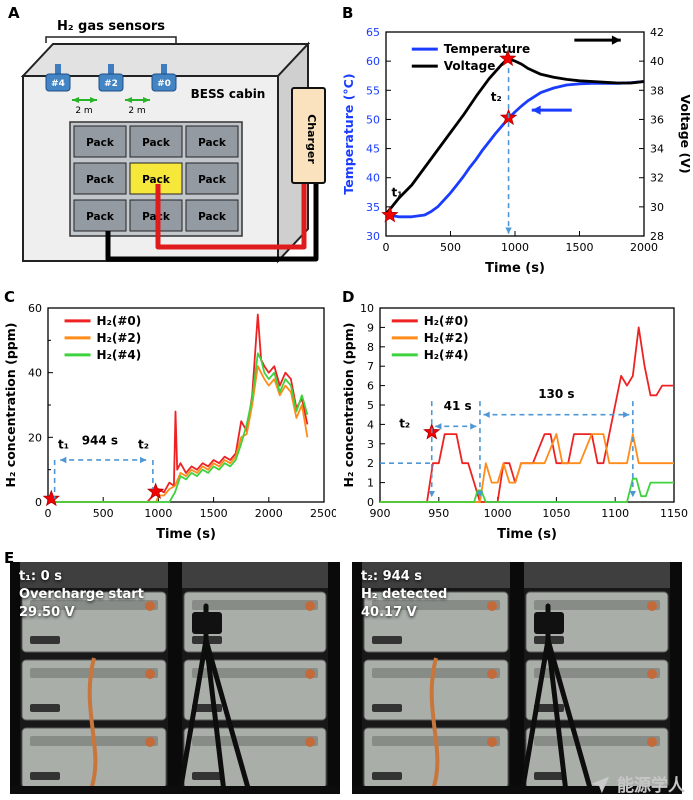  Describe the element at coordinates (47, 613) in the screenshot. I see `caption-line: 29.50 V` at that location.